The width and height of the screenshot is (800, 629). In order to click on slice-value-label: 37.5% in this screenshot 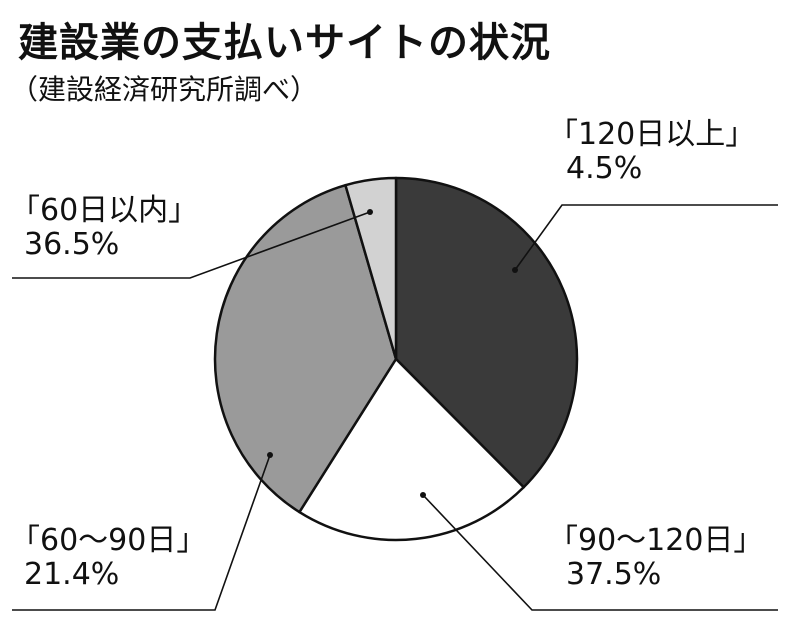, I will do `click(614, 574)`.